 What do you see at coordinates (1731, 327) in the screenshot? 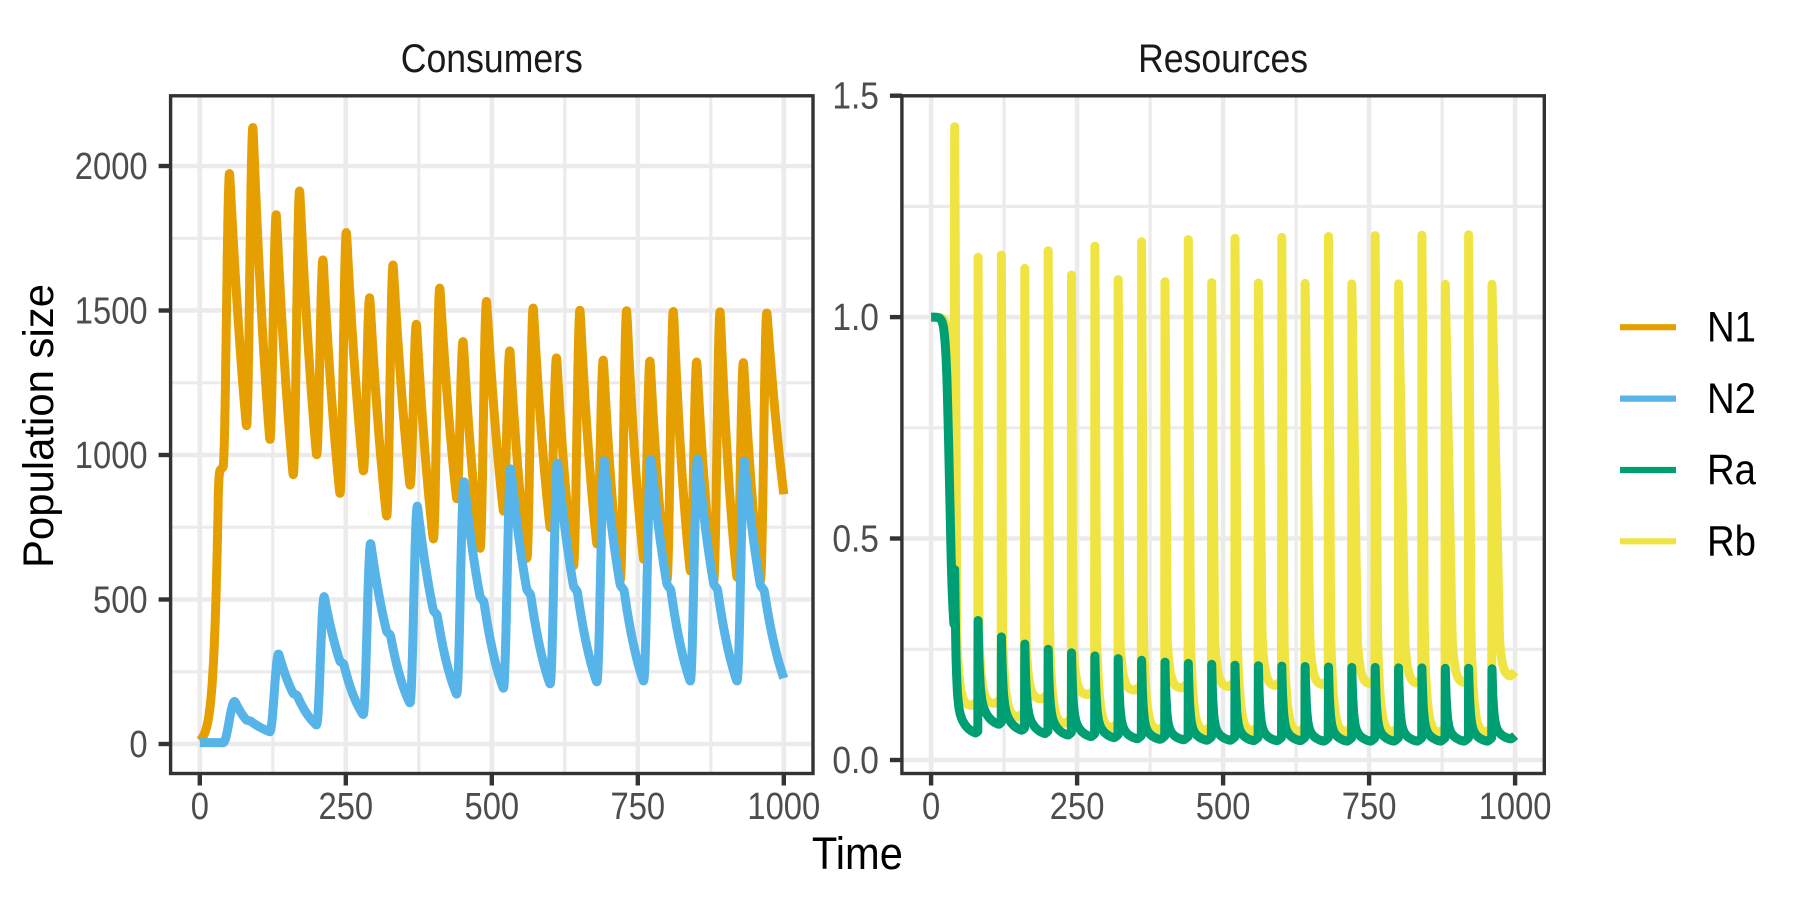
I see `svg-text: N1` at bounding box center [1731, 327].